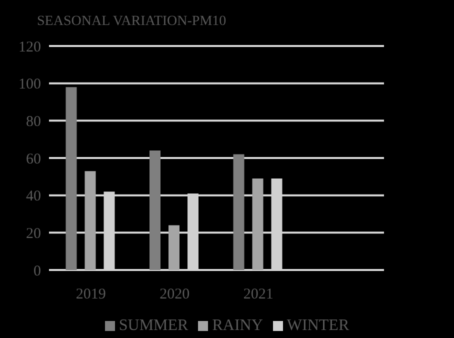 The height and width of the screenshot is (338, 454). Describe the element at coordinates (91, 294) in the screenshot. I see `x-tick-label: 2019` at that location.